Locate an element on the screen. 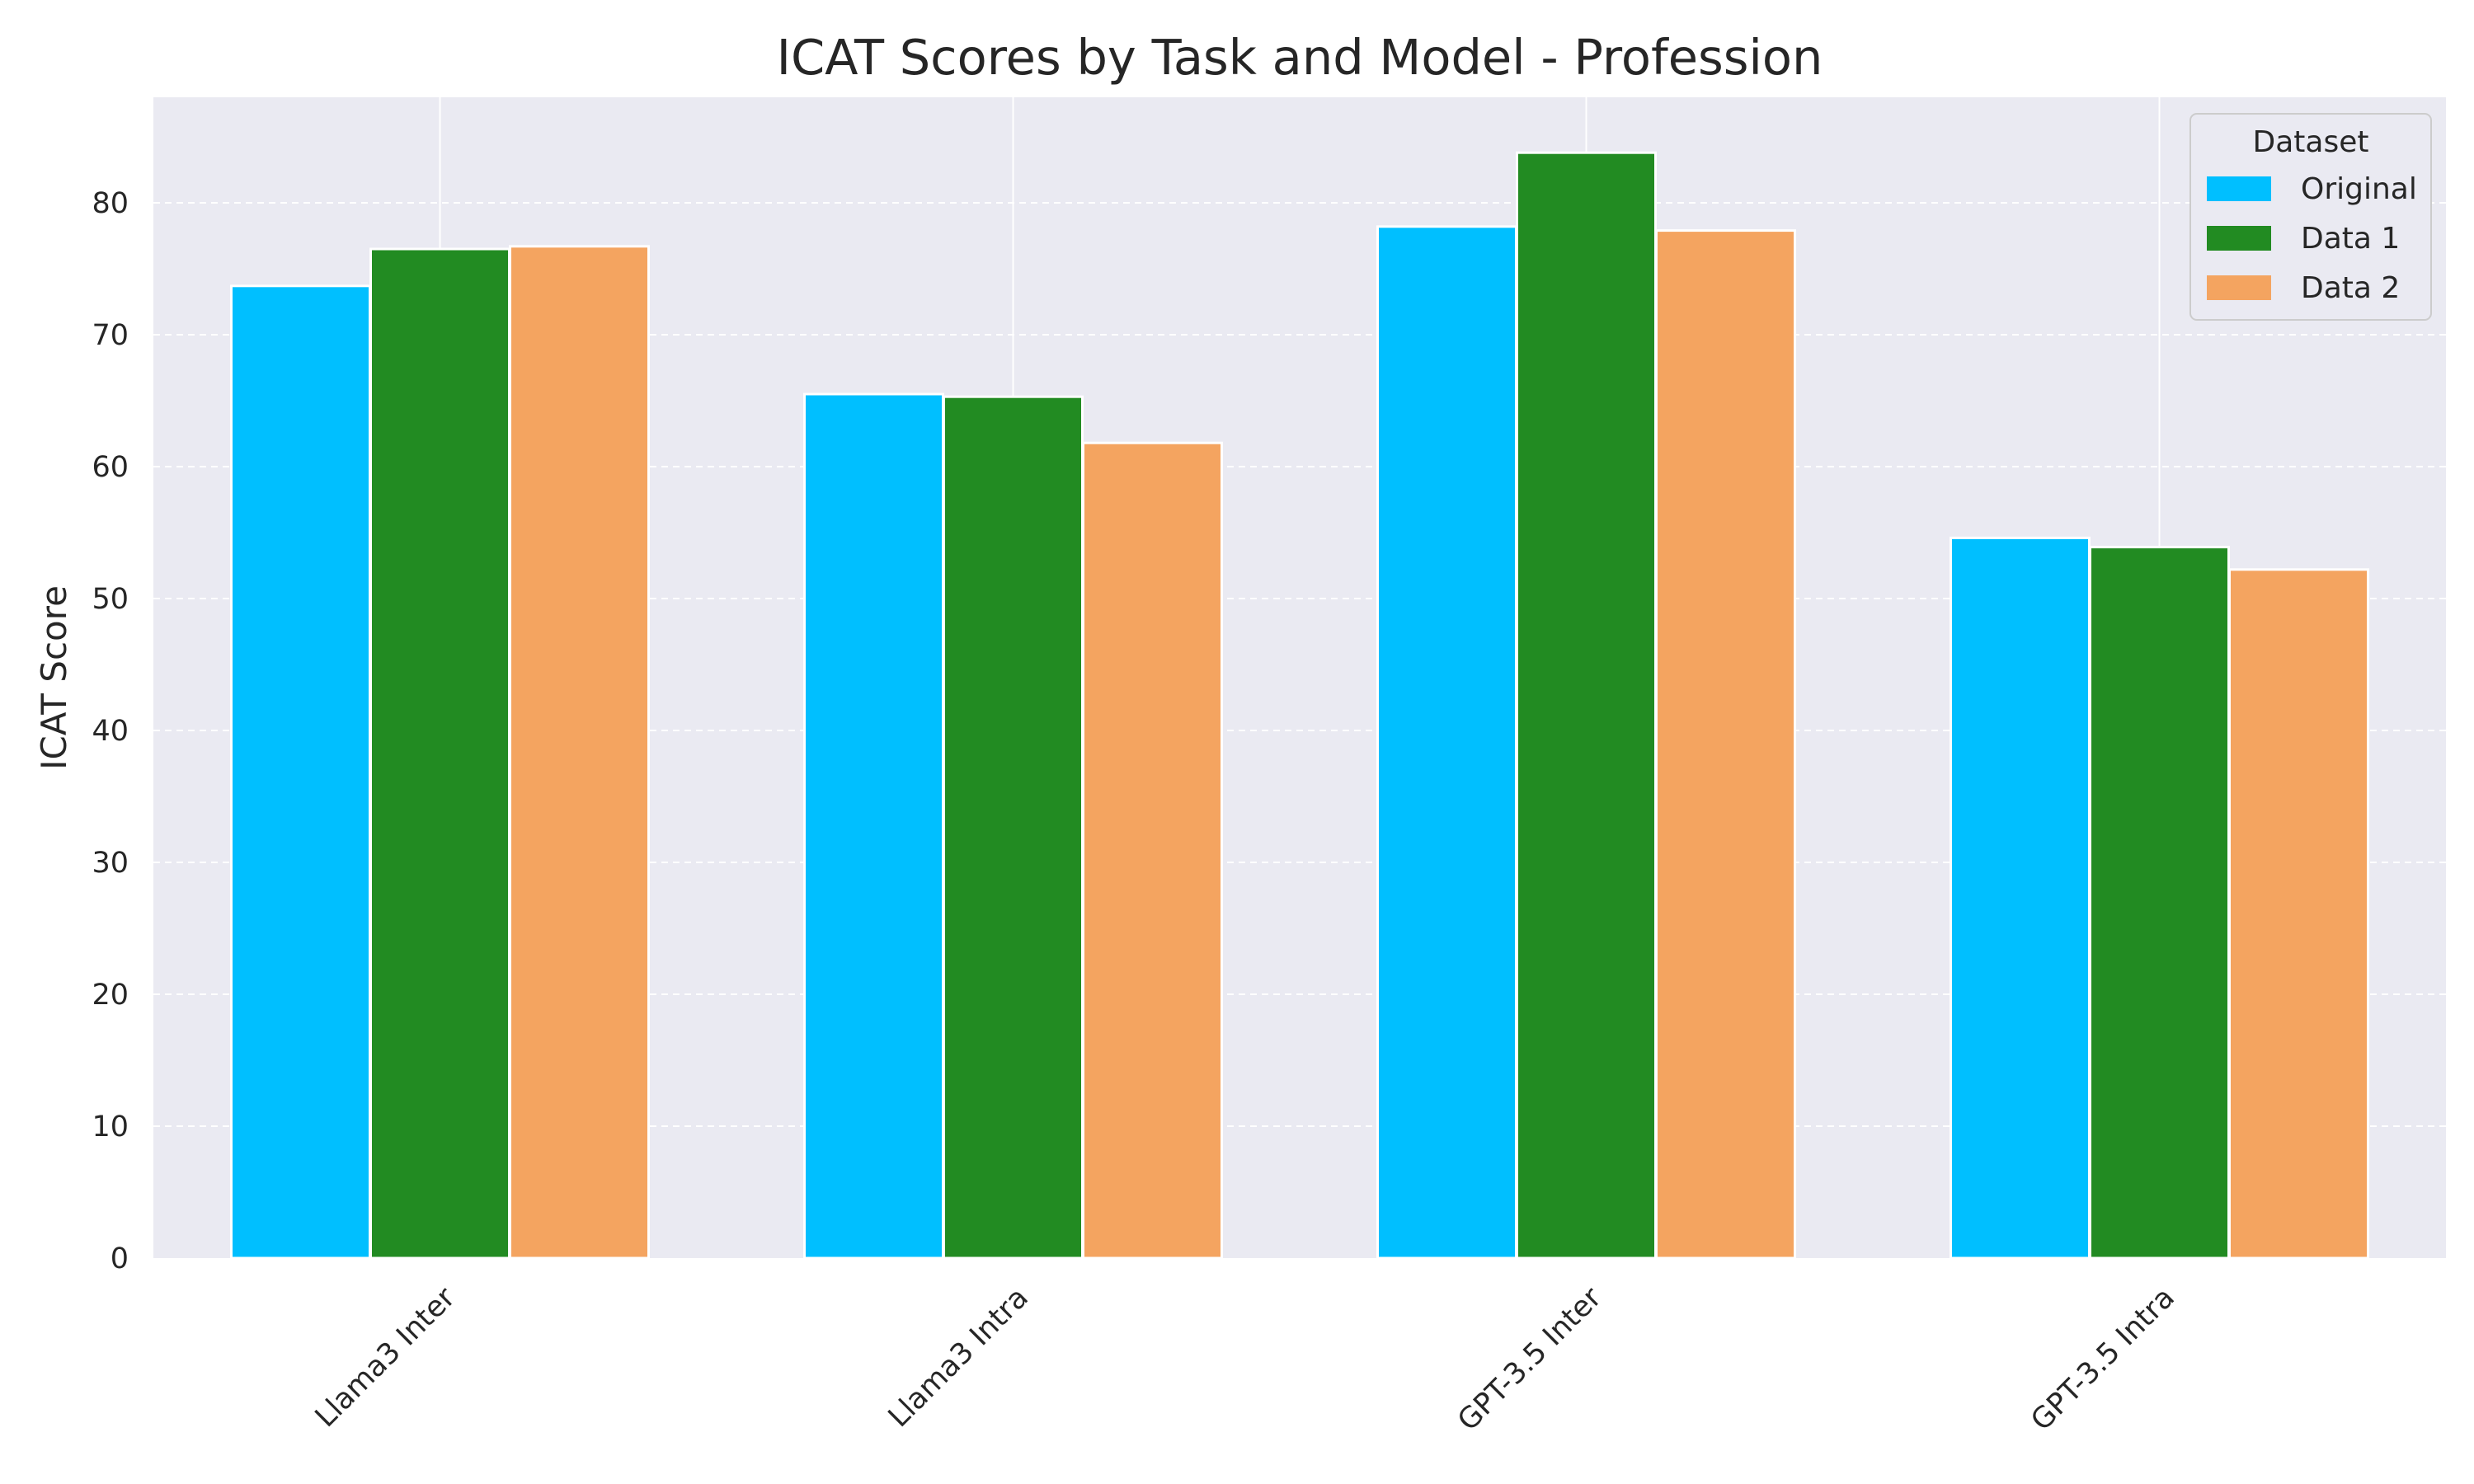 This screenshot has width=2474, height=1484. legend-label: Data 2 is located at coordinates (2350, 288).